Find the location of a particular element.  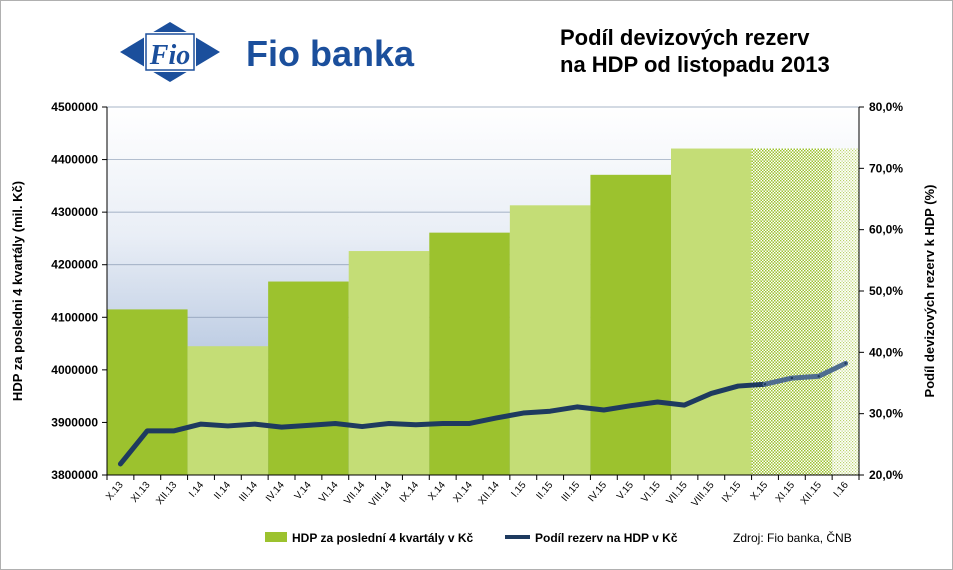

y2-tick-label: 70,0% is located at coordinates (886, 168).